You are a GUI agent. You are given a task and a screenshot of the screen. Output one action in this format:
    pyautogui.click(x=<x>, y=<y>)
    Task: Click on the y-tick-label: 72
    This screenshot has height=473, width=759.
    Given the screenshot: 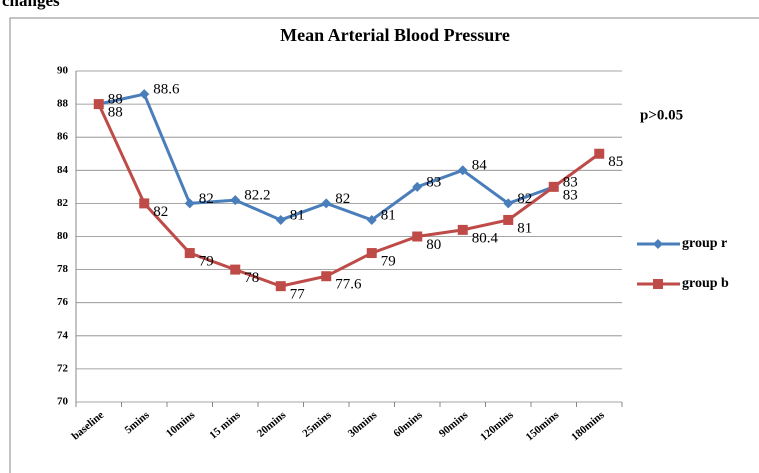 What is the action you would take?
    pyautogui.click(x=63, y=368)
    